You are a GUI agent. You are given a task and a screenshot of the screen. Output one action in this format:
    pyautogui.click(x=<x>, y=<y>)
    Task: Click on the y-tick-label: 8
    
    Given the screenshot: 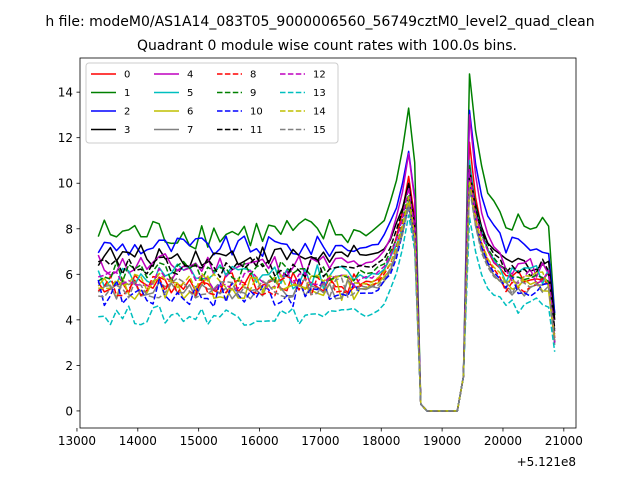 What is the action you would take?
    pyautogui.click(x=69, y=229)
    